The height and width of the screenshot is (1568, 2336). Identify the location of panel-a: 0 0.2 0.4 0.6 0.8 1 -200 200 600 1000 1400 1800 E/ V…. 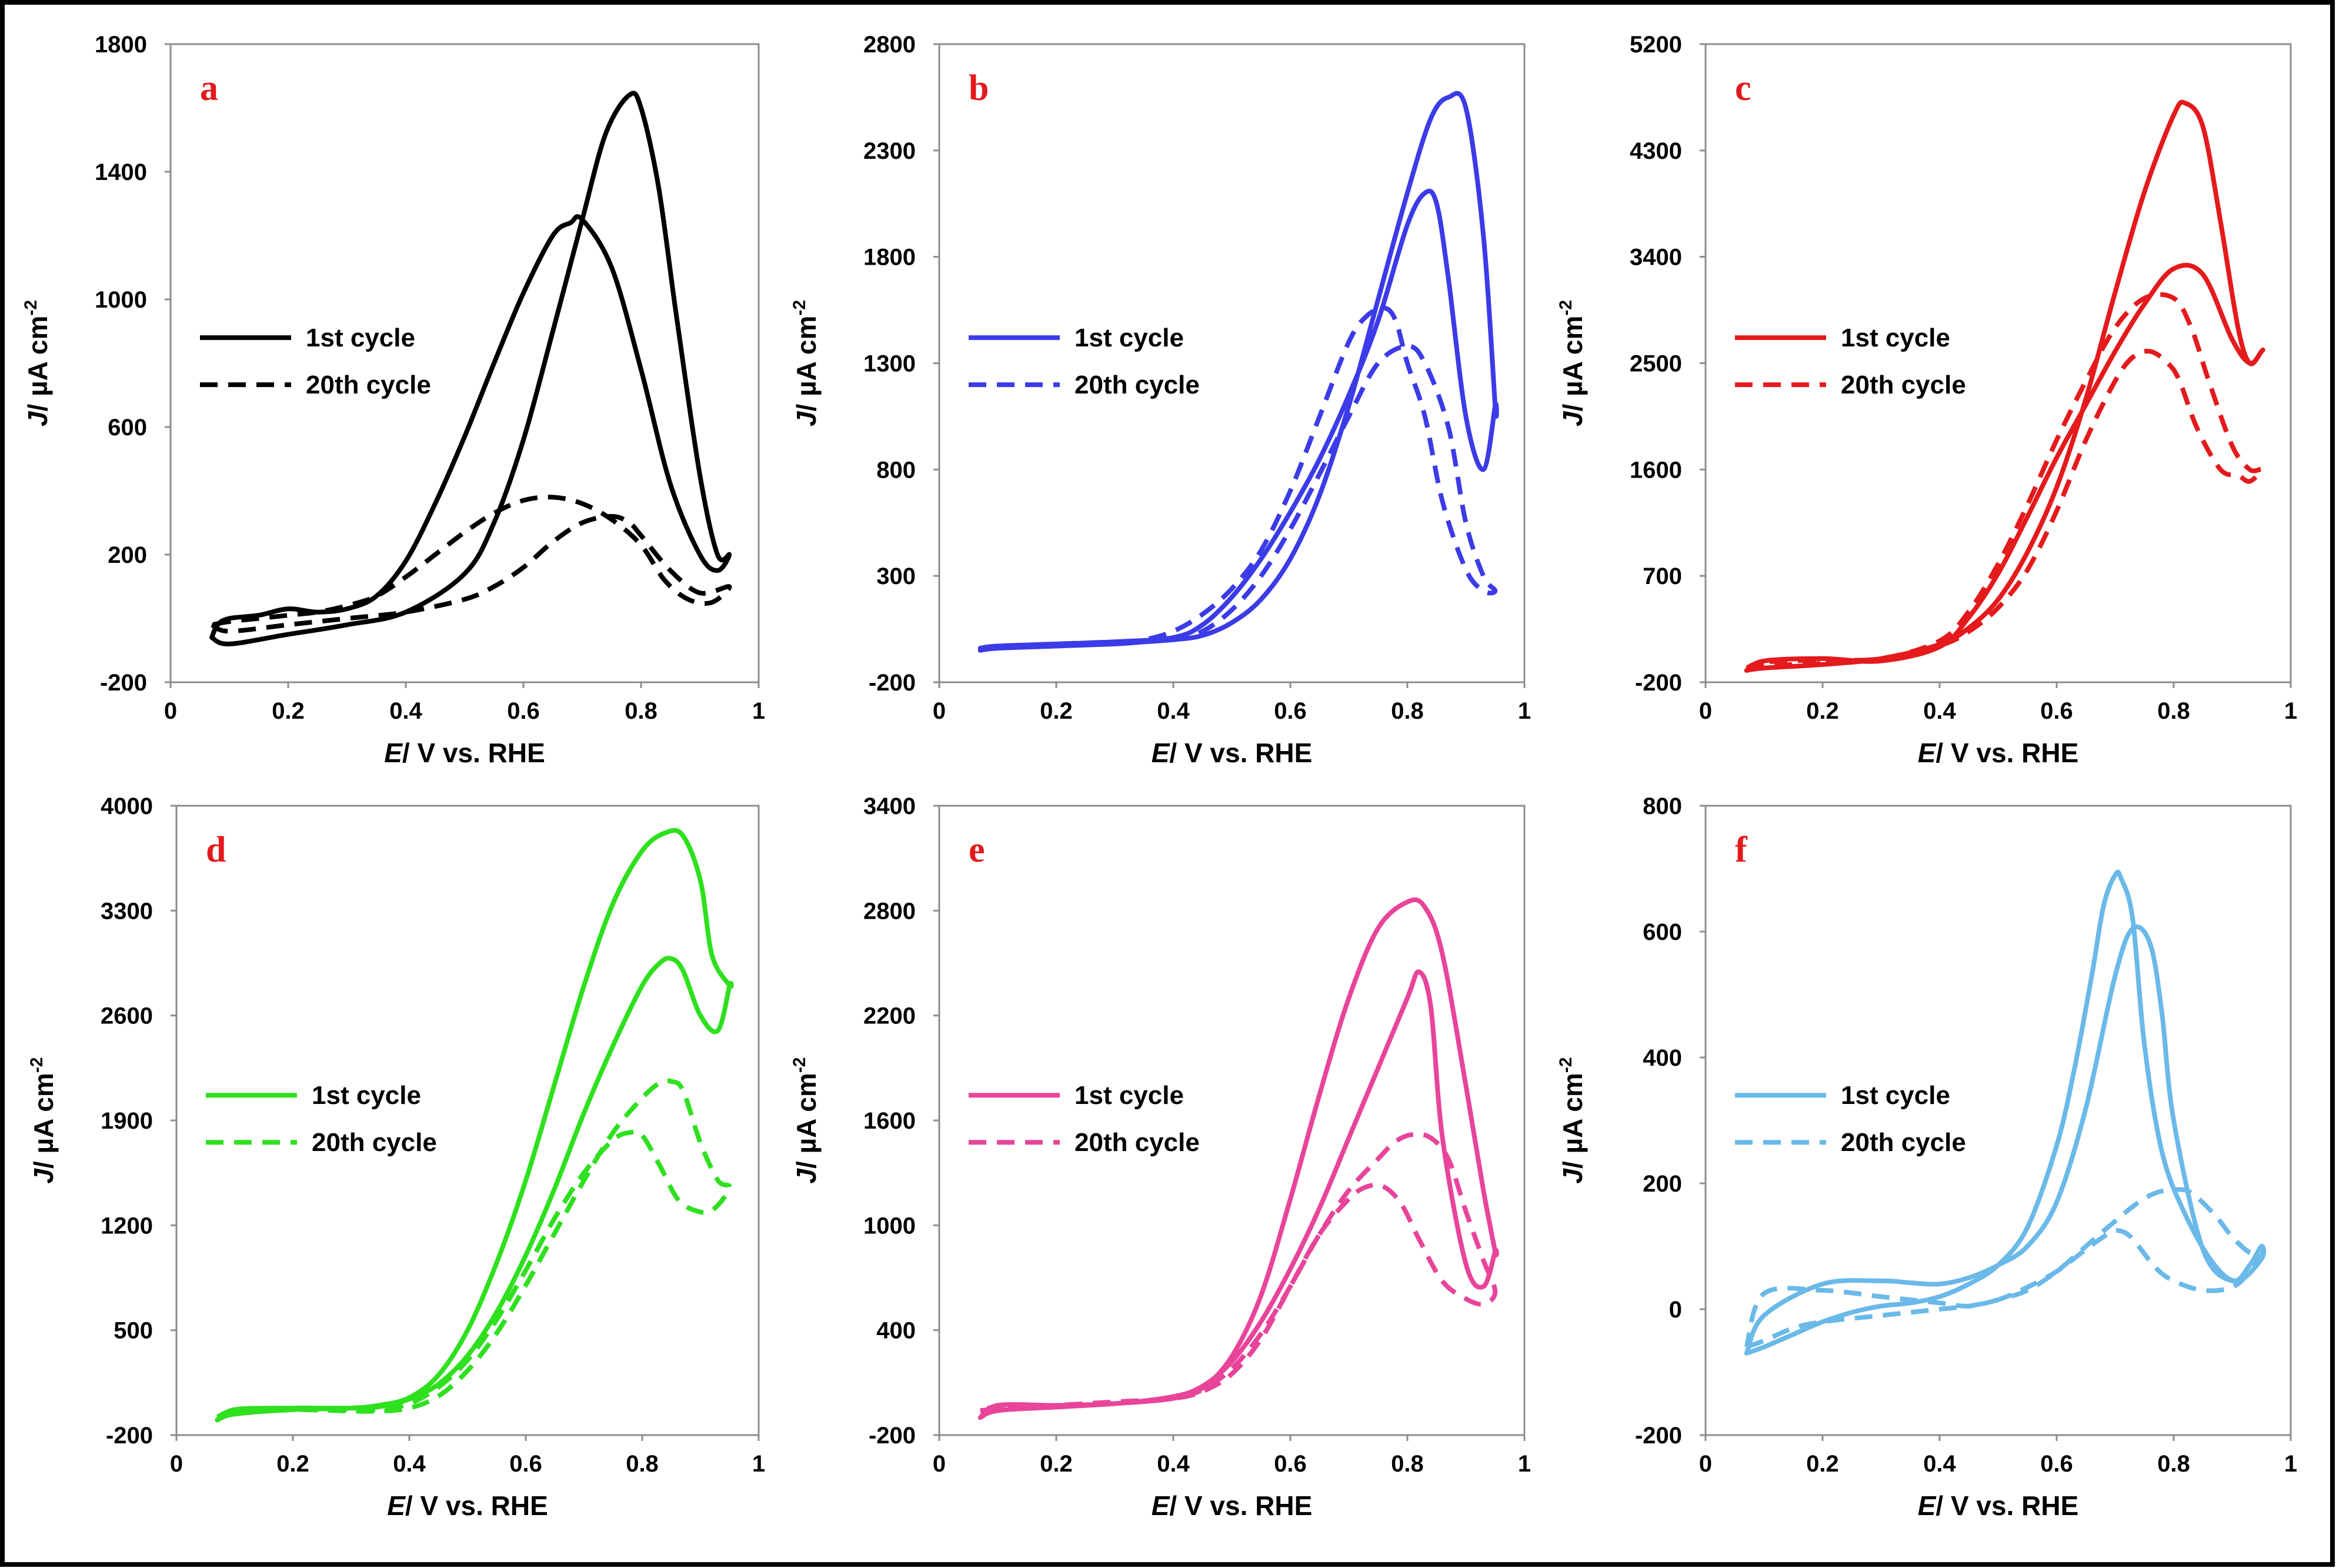
(393, 400).